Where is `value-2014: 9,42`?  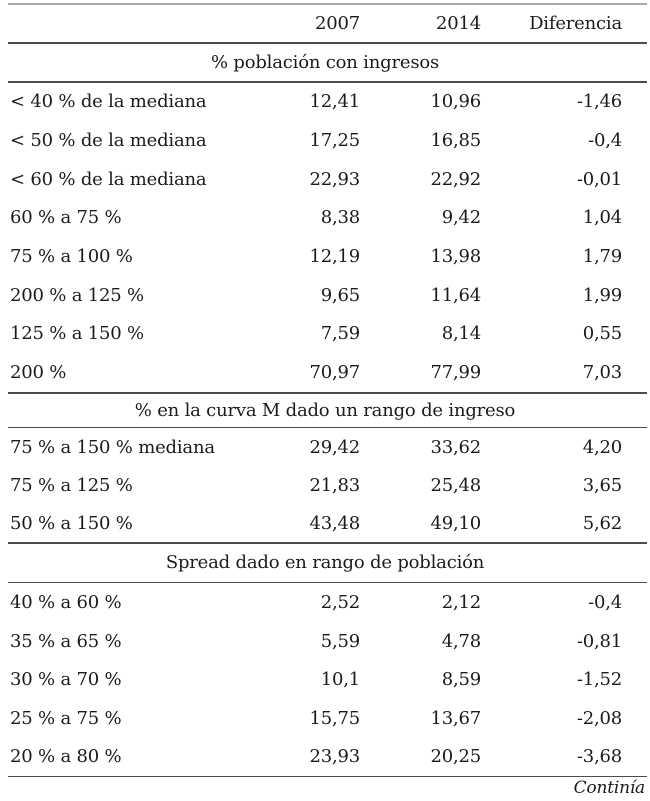
value-2014: 9,42 is located at coordinates (461, 218).